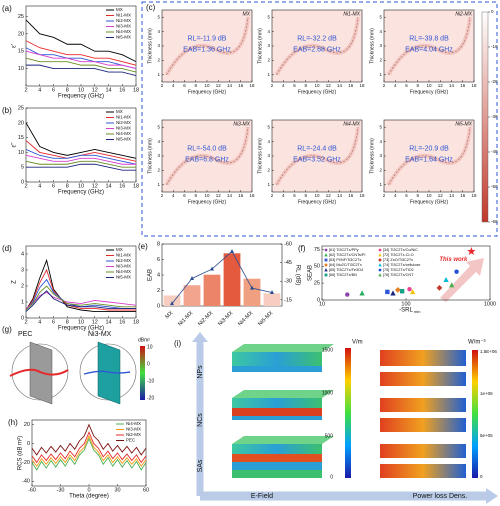  I want to click on legend-label: [64] Mo2C/Ti3C2Tx, so click(345, 265).